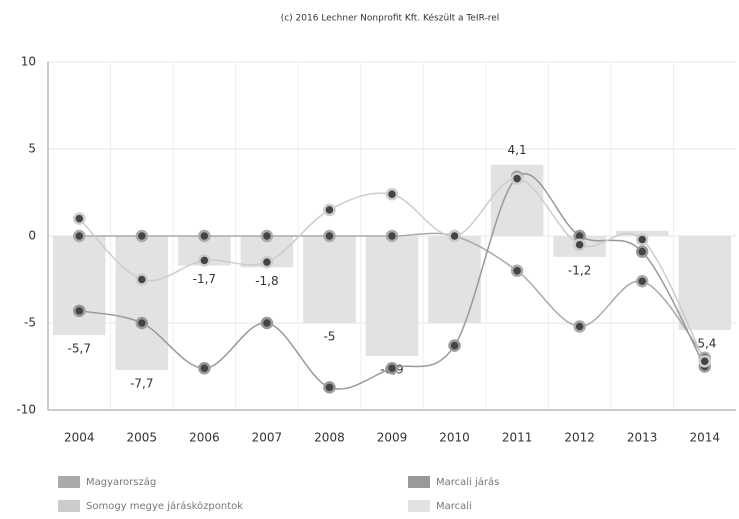 This screenshot has width=739, height=519. Describe the element at coordinates (266, 281) in the screenshot. I see `data-label: -1,8` at that location.